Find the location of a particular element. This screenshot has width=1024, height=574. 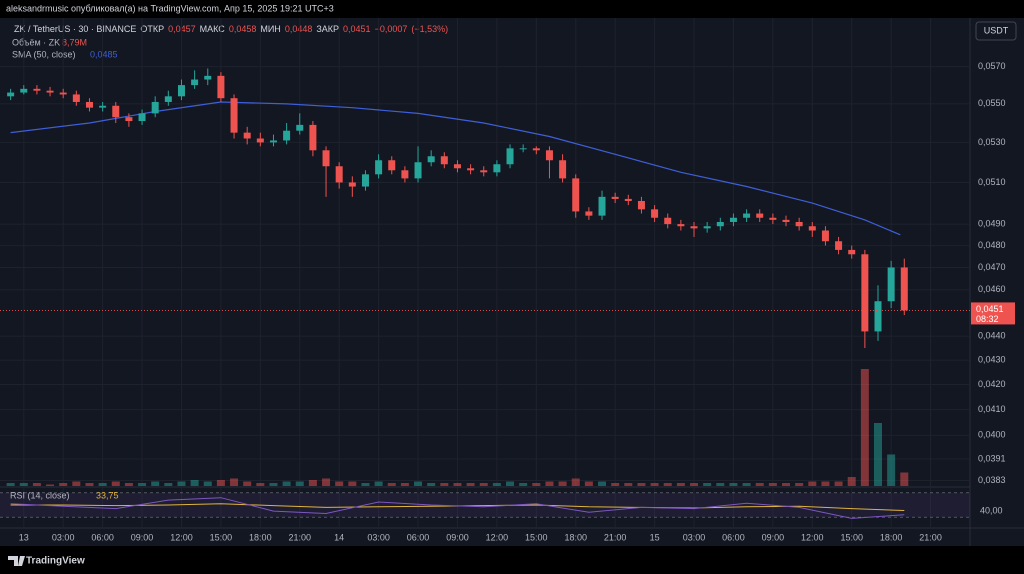

change: −0,0007 is located at coordinates (391, 29).